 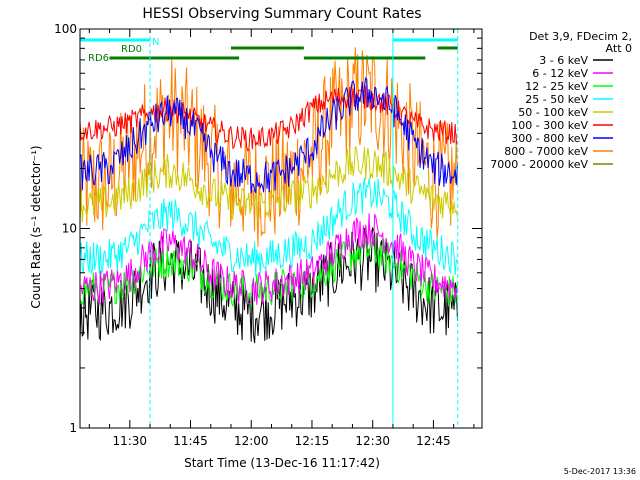 I want to click on legend-header-line1: Det 3,9, FDecim 2,, so click(x=580, y=36).